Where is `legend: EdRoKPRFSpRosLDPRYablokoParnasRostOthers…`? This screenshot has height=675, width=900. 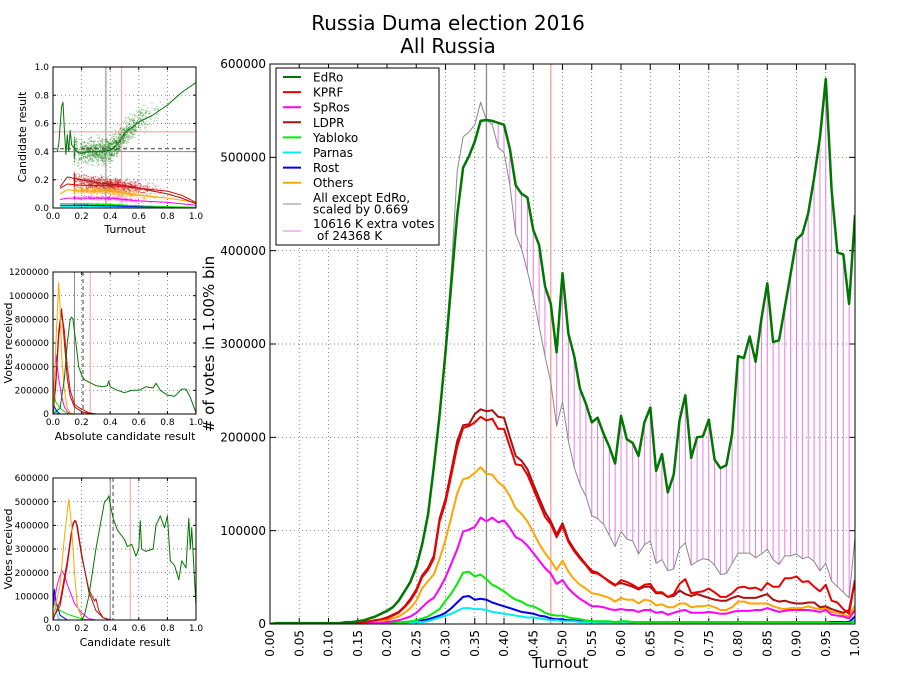 legend: EdRoKPRFSpRosLDPRYablokoParnasRostOthers… is located at coordinates (357, 156).